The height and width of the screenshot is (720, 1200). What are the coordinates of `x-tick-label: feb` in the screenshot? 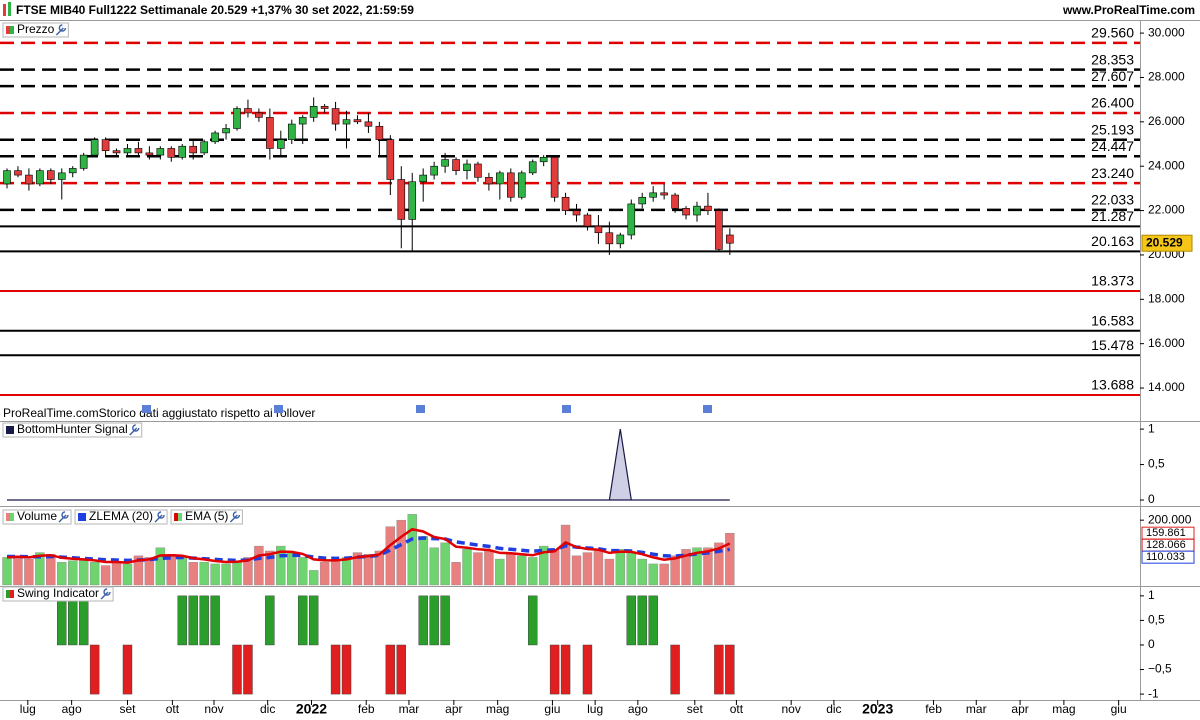 It's located at (366, 709).